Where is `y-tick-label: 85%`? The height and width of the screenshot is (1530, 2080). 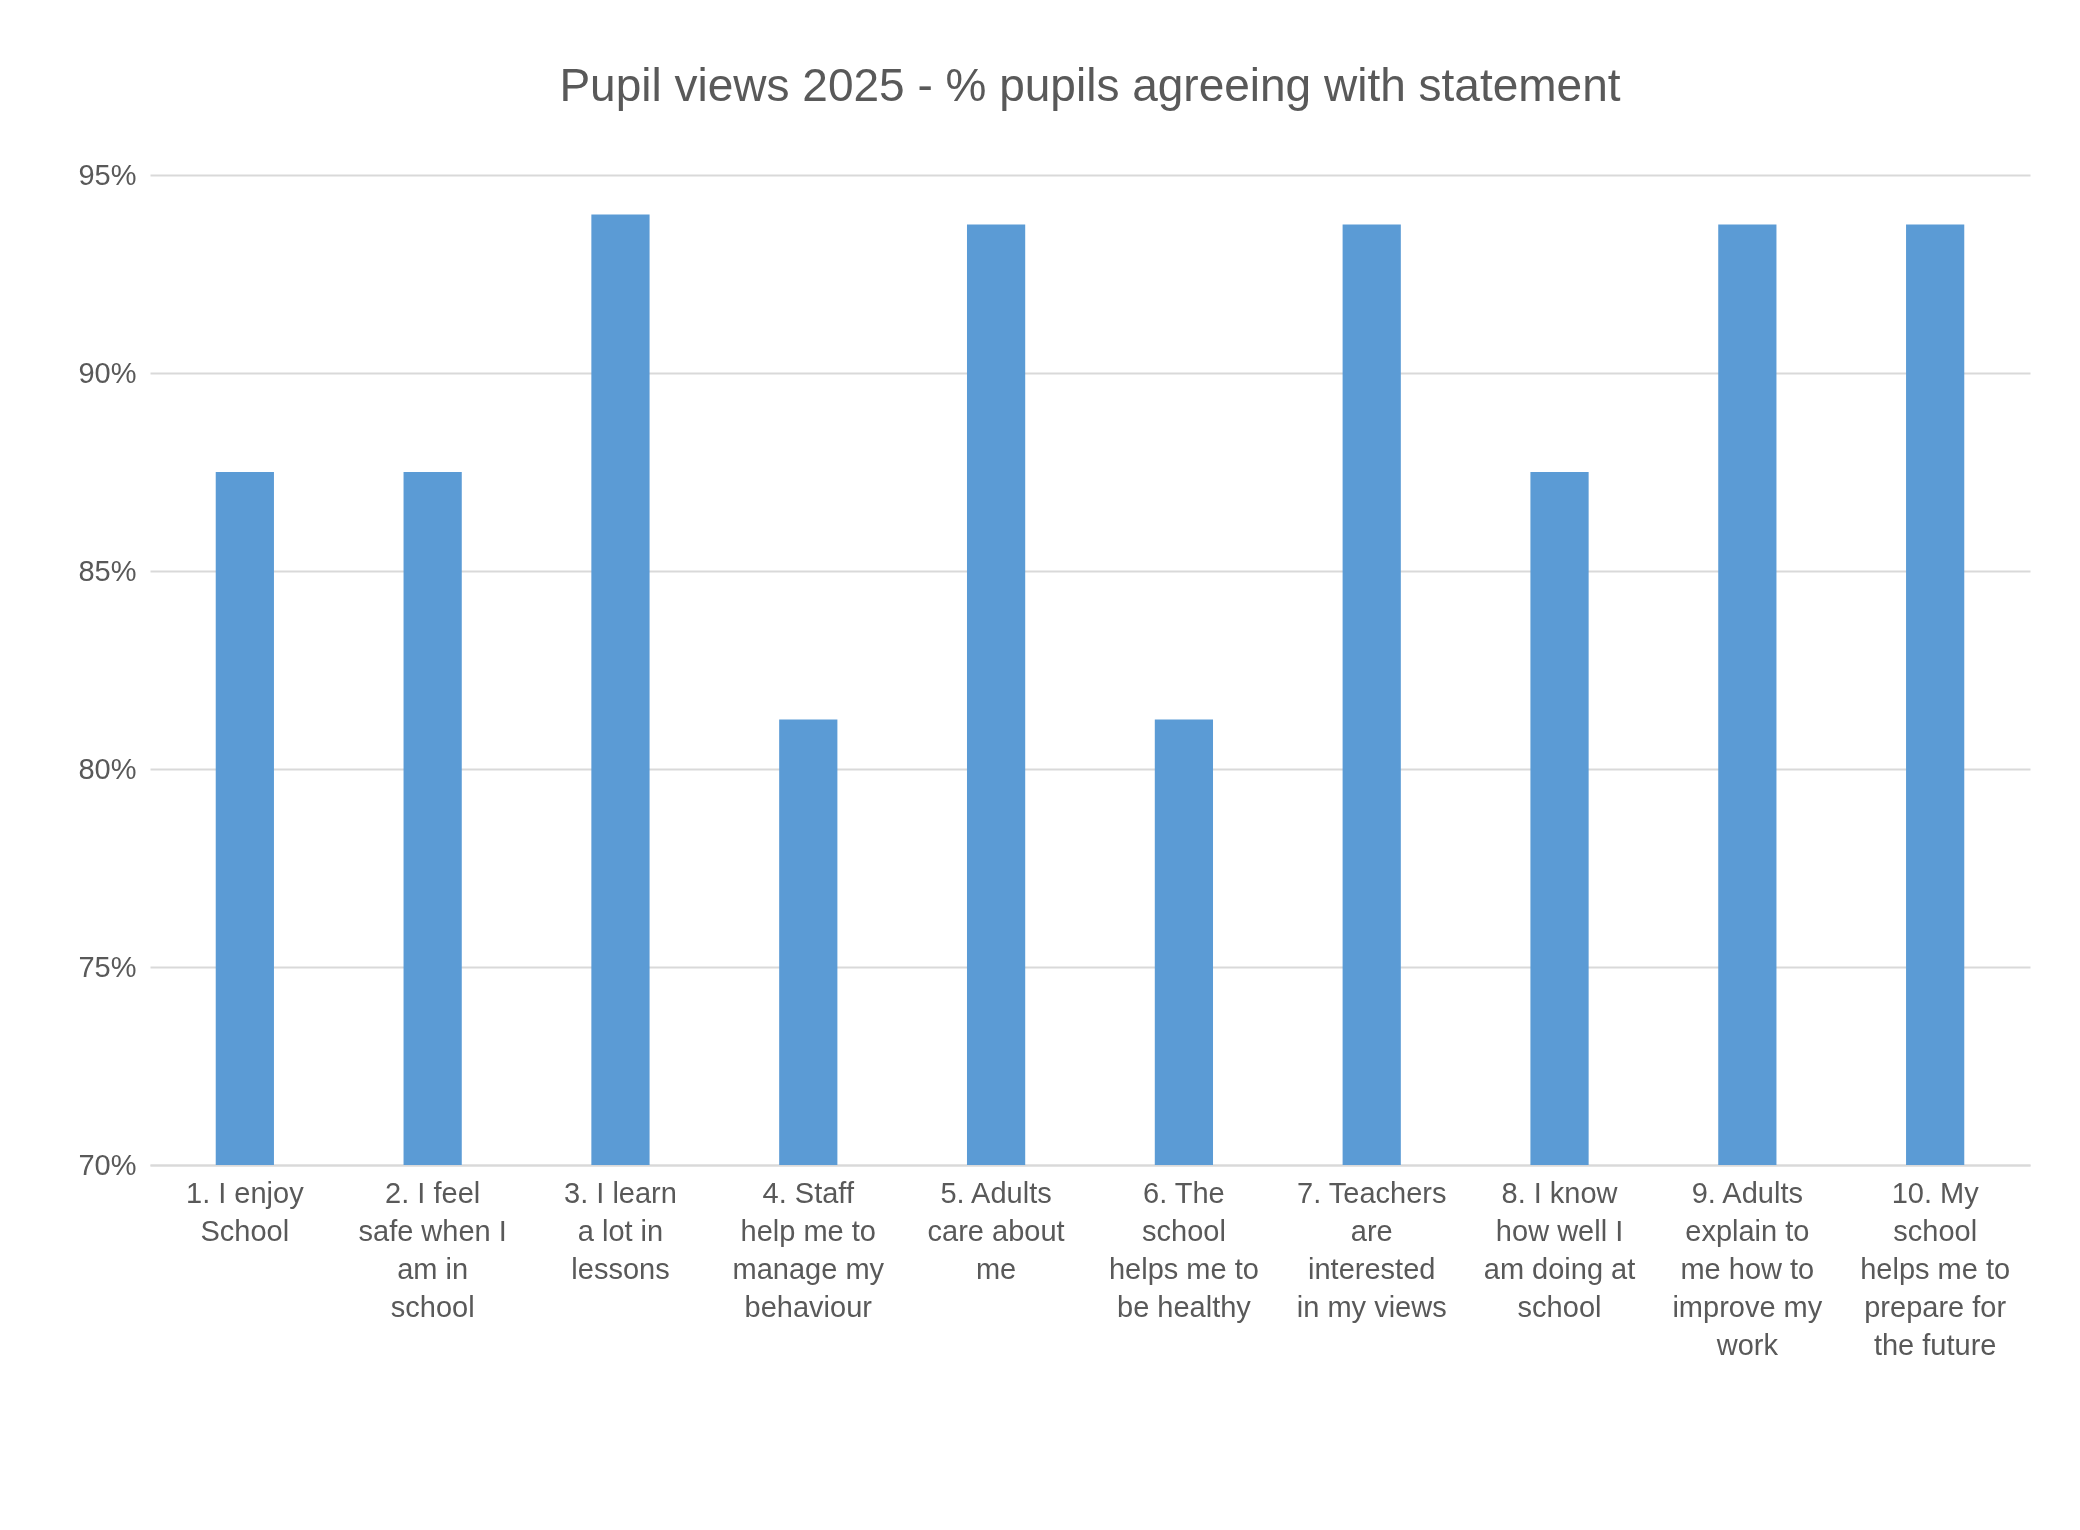 y-tick-label: 85% is located at coordinates (107, 570).